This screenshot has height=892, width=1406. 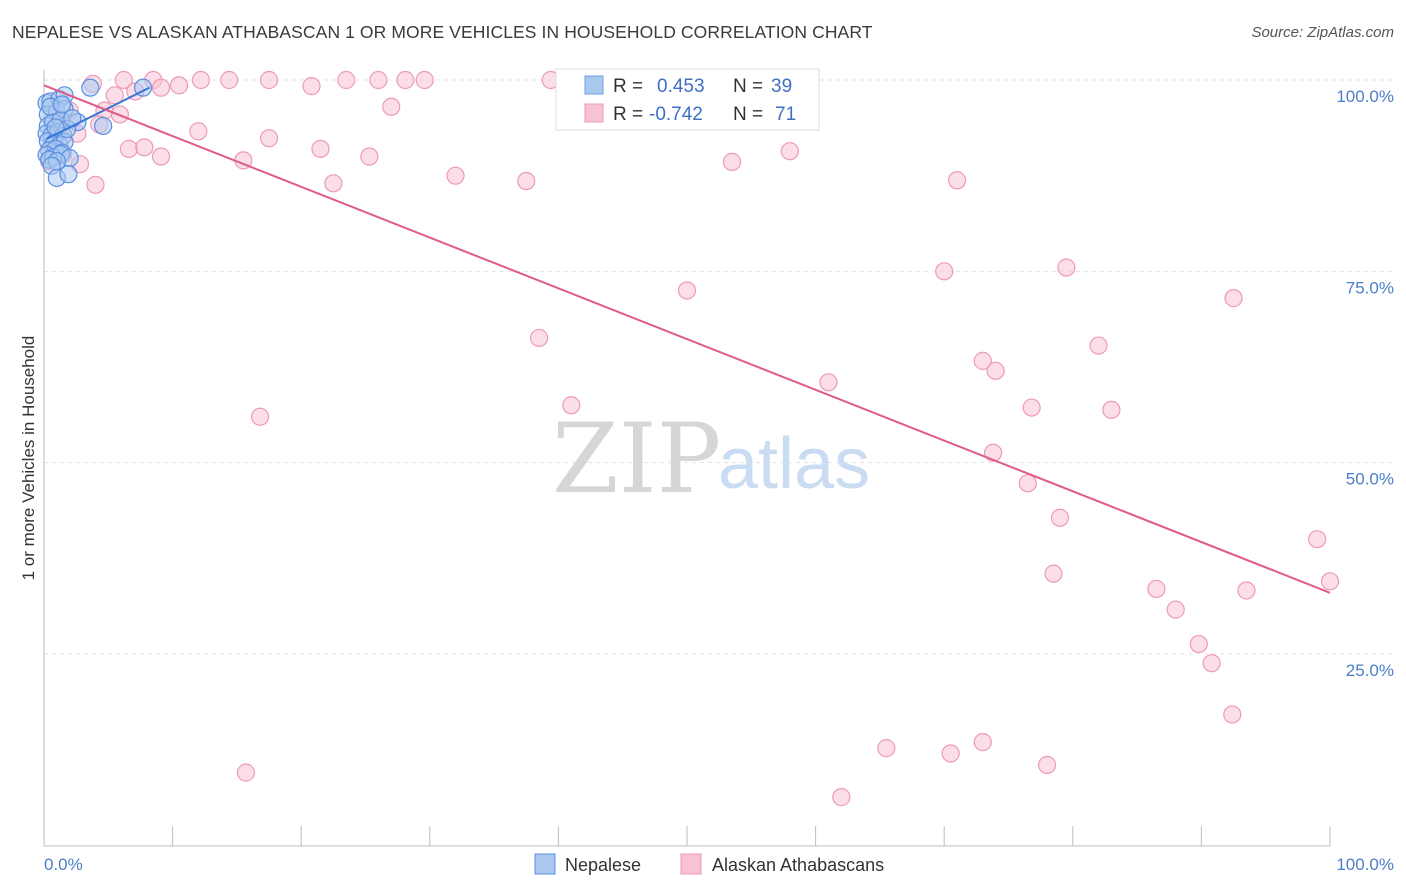 What do you see at coordinates (1370, 287) in the screenshot?
I see `y-tick-label: 75.0%` at bounding box center [1370, 287].